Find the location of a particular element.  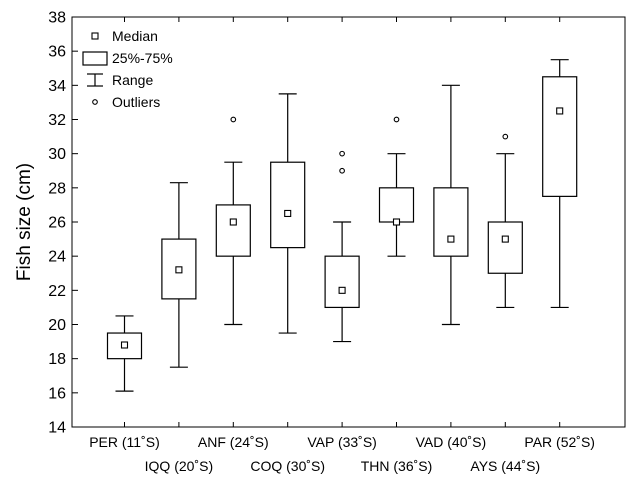

legend-label: Median is located at coordinates (135, 36).